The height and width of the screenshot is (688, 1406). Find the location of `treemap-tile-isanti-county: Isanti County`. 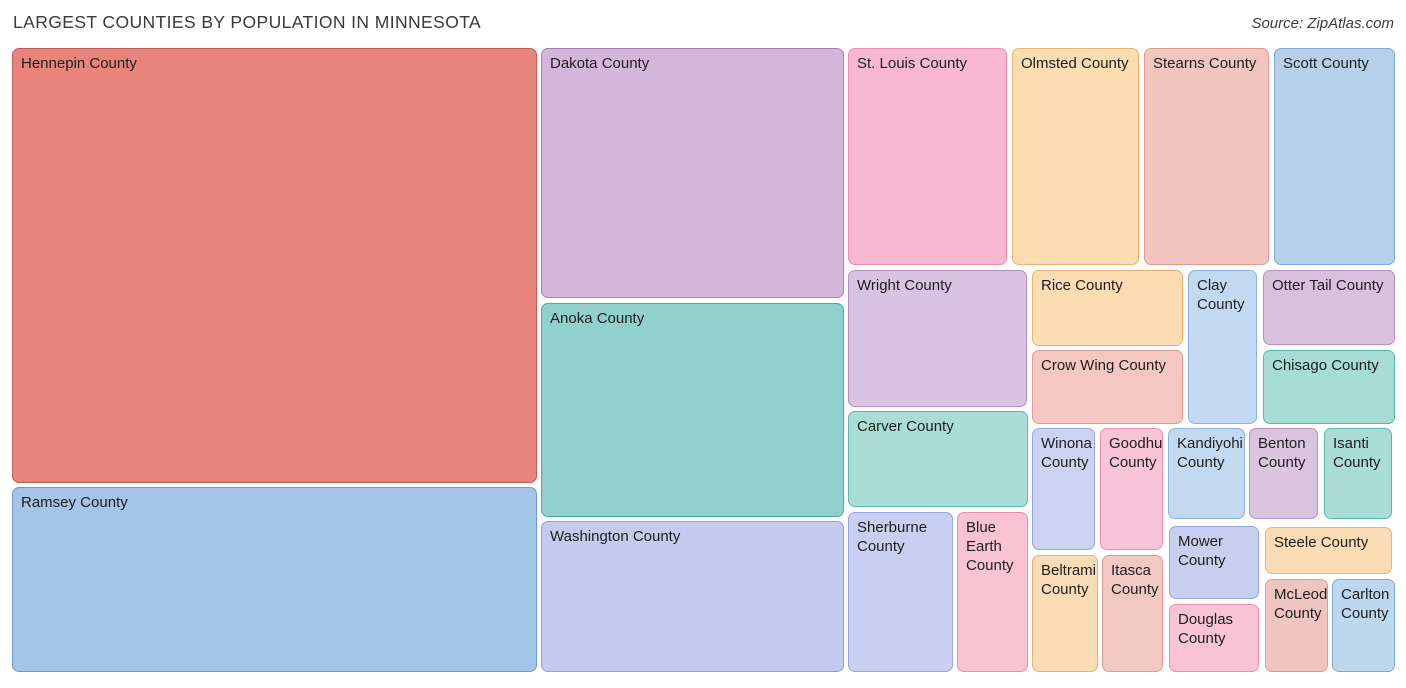

treemap-tile-isanti-county: Isanti County is located at coordinates (1358, 473).